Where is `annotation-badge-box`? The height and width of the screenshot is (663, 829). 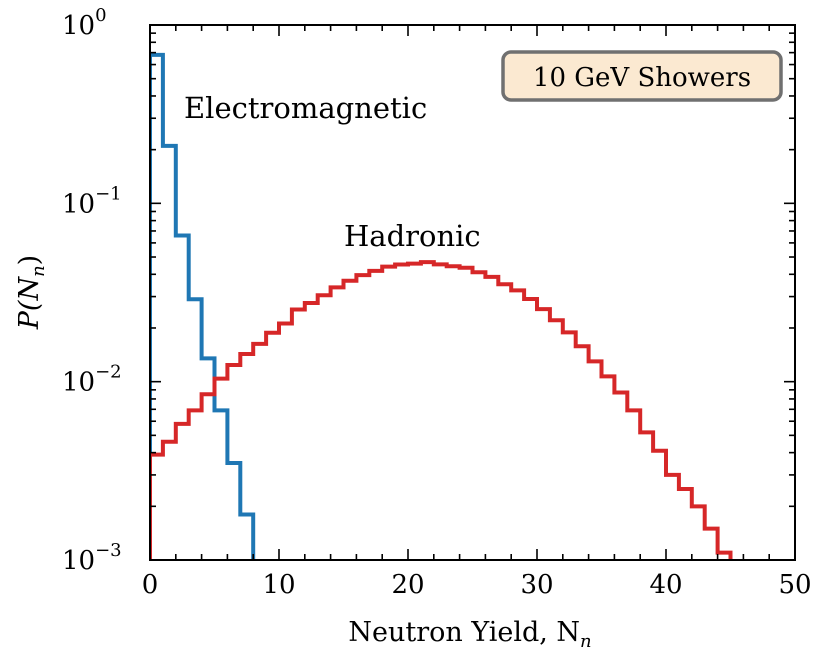 annotation-badge-box is located at coordinates (642, 76).